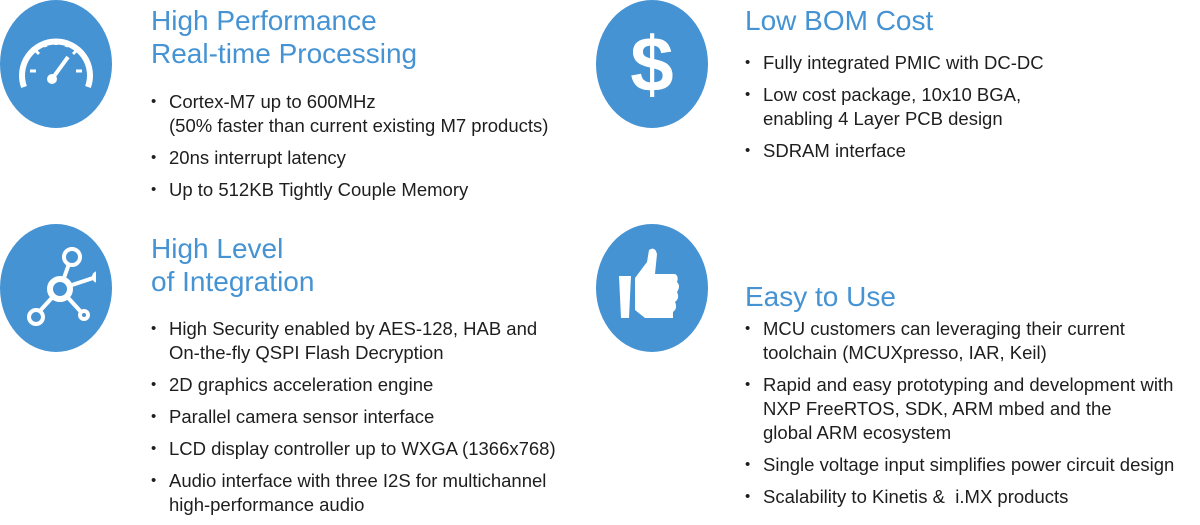 This screenshot has width=1200, height=525. Describe the element at coordinates (652, 64) in the screenshot. I see `dollar-icon: $` at that location.